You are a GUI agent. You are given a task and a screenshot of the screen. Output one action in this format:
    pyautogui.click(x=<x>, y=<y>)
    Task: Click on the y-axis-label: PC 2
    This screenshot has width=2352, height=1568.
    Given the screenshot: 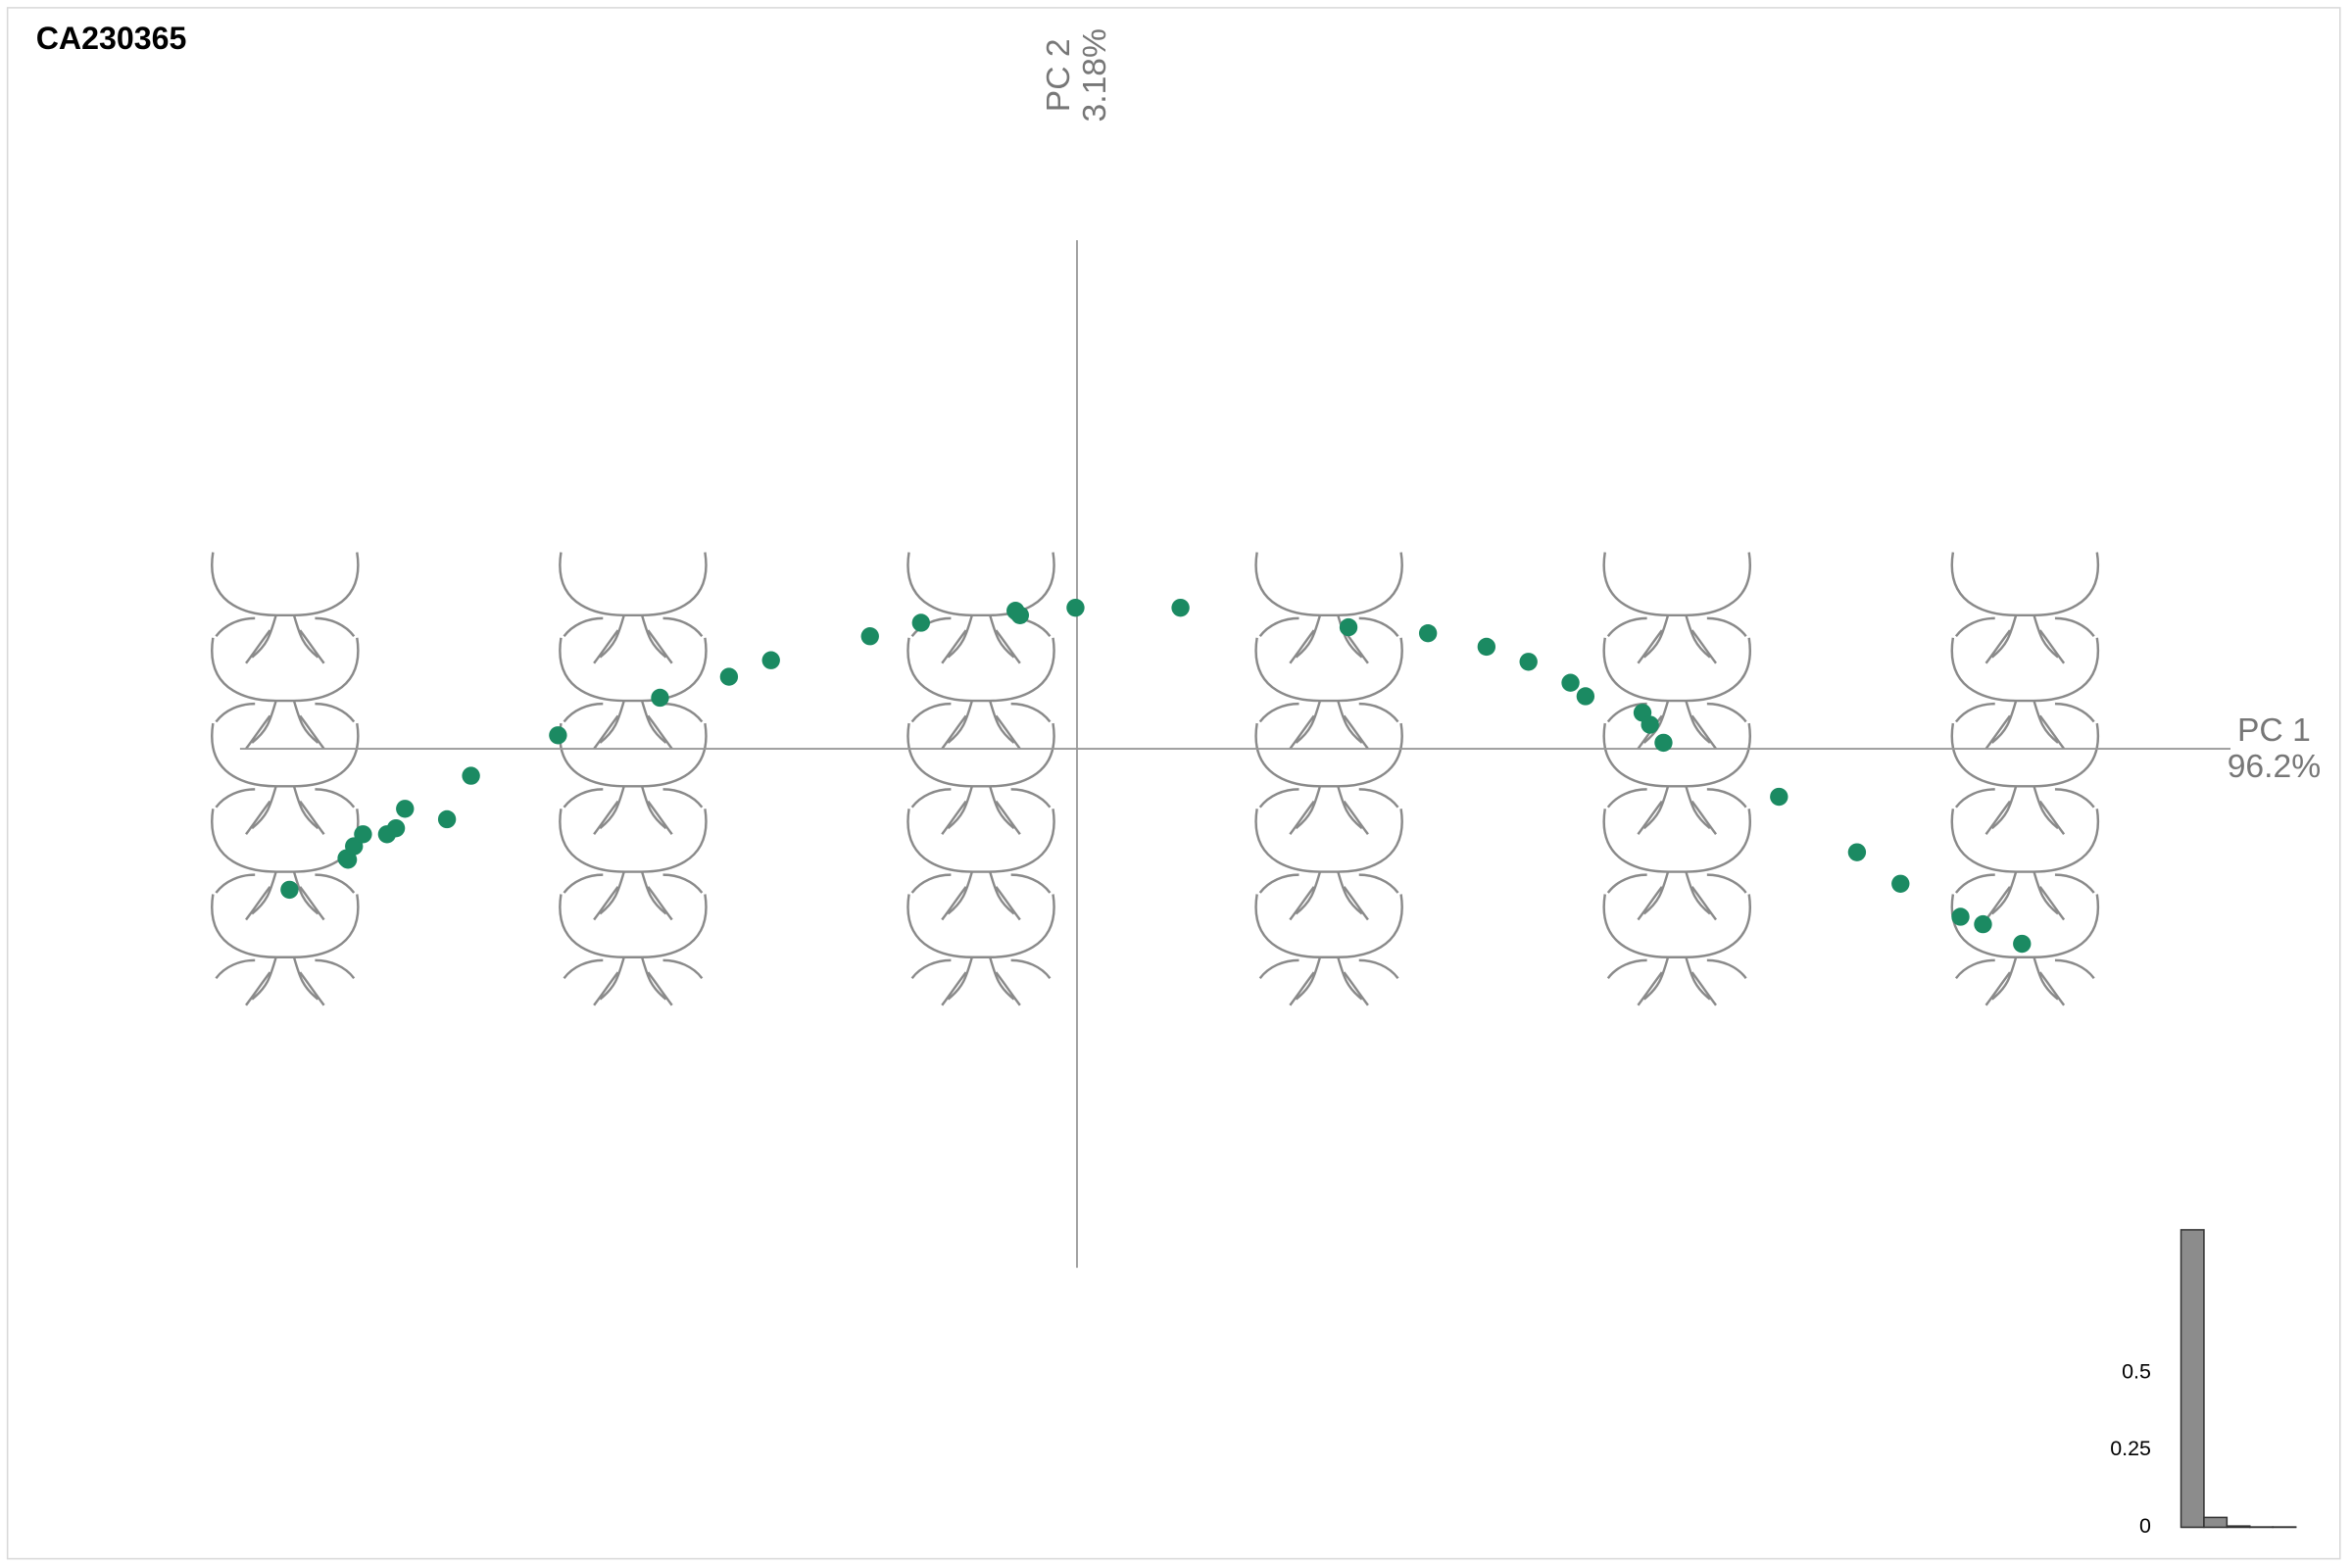 What is the action you would take?
    pyautogui.click(x=1059, y=75)
    